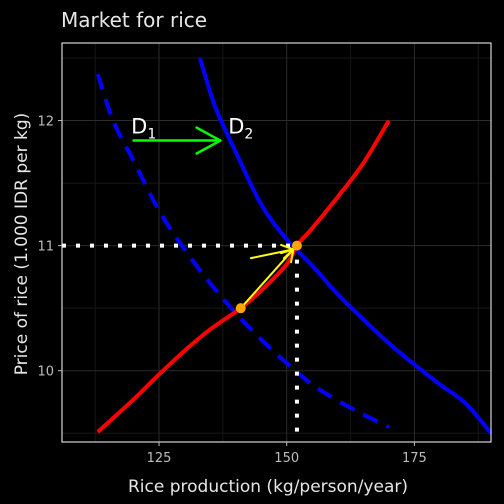 Image resolution: width=504 pixels, height=504 pixels. I want to click on y-axis-label: Price of rice (1.000 IDR per kg), so click(22, 244).